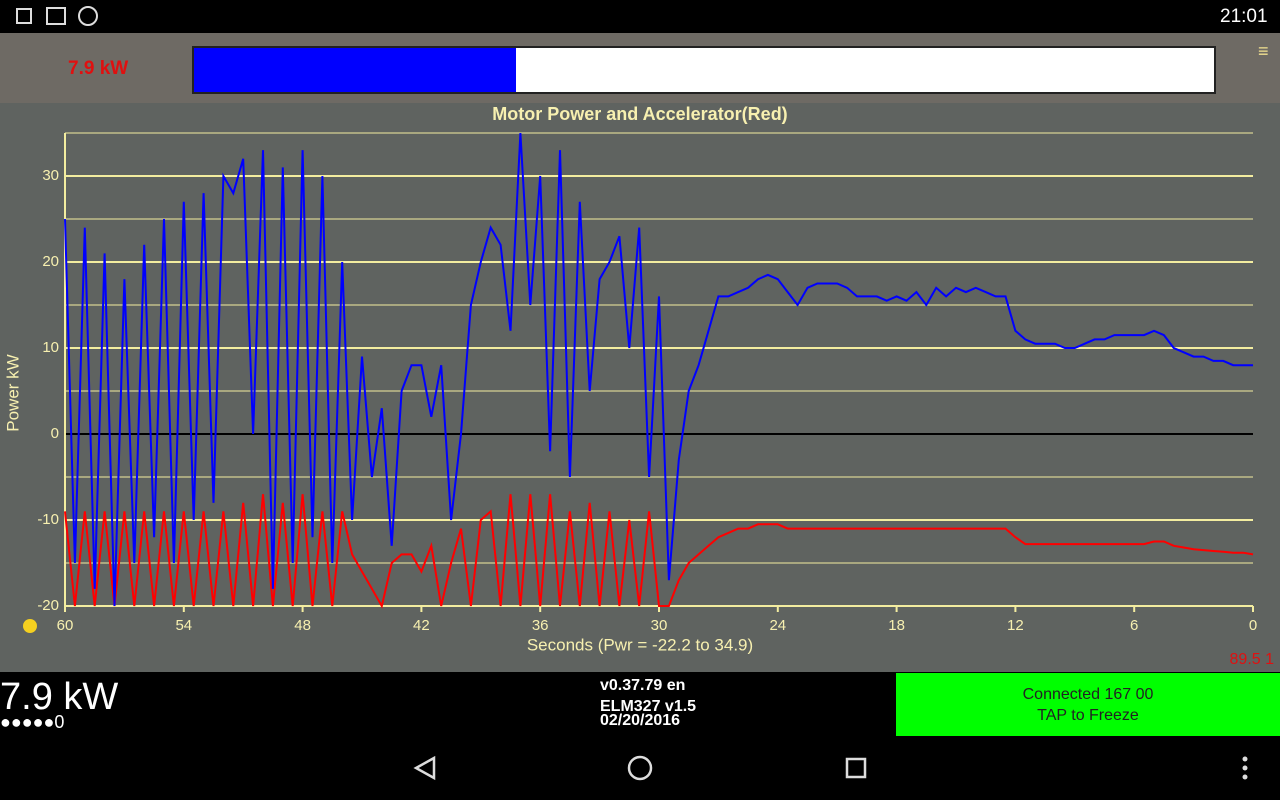  I want to click on version: v0.37.79 en, so click(643, 685).